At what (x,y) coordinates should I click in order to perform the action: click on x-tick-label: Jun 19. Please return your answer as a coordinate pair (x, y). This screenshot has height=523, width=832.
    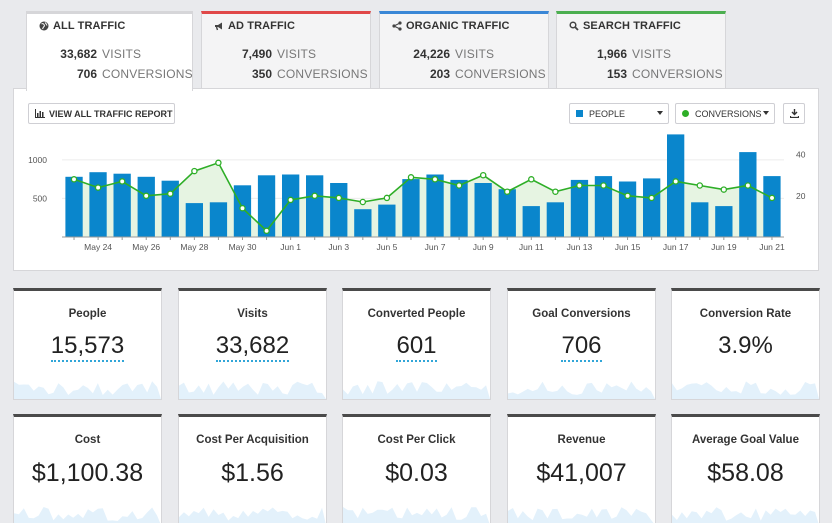
    Looking at the image, I should click on (724, 247).